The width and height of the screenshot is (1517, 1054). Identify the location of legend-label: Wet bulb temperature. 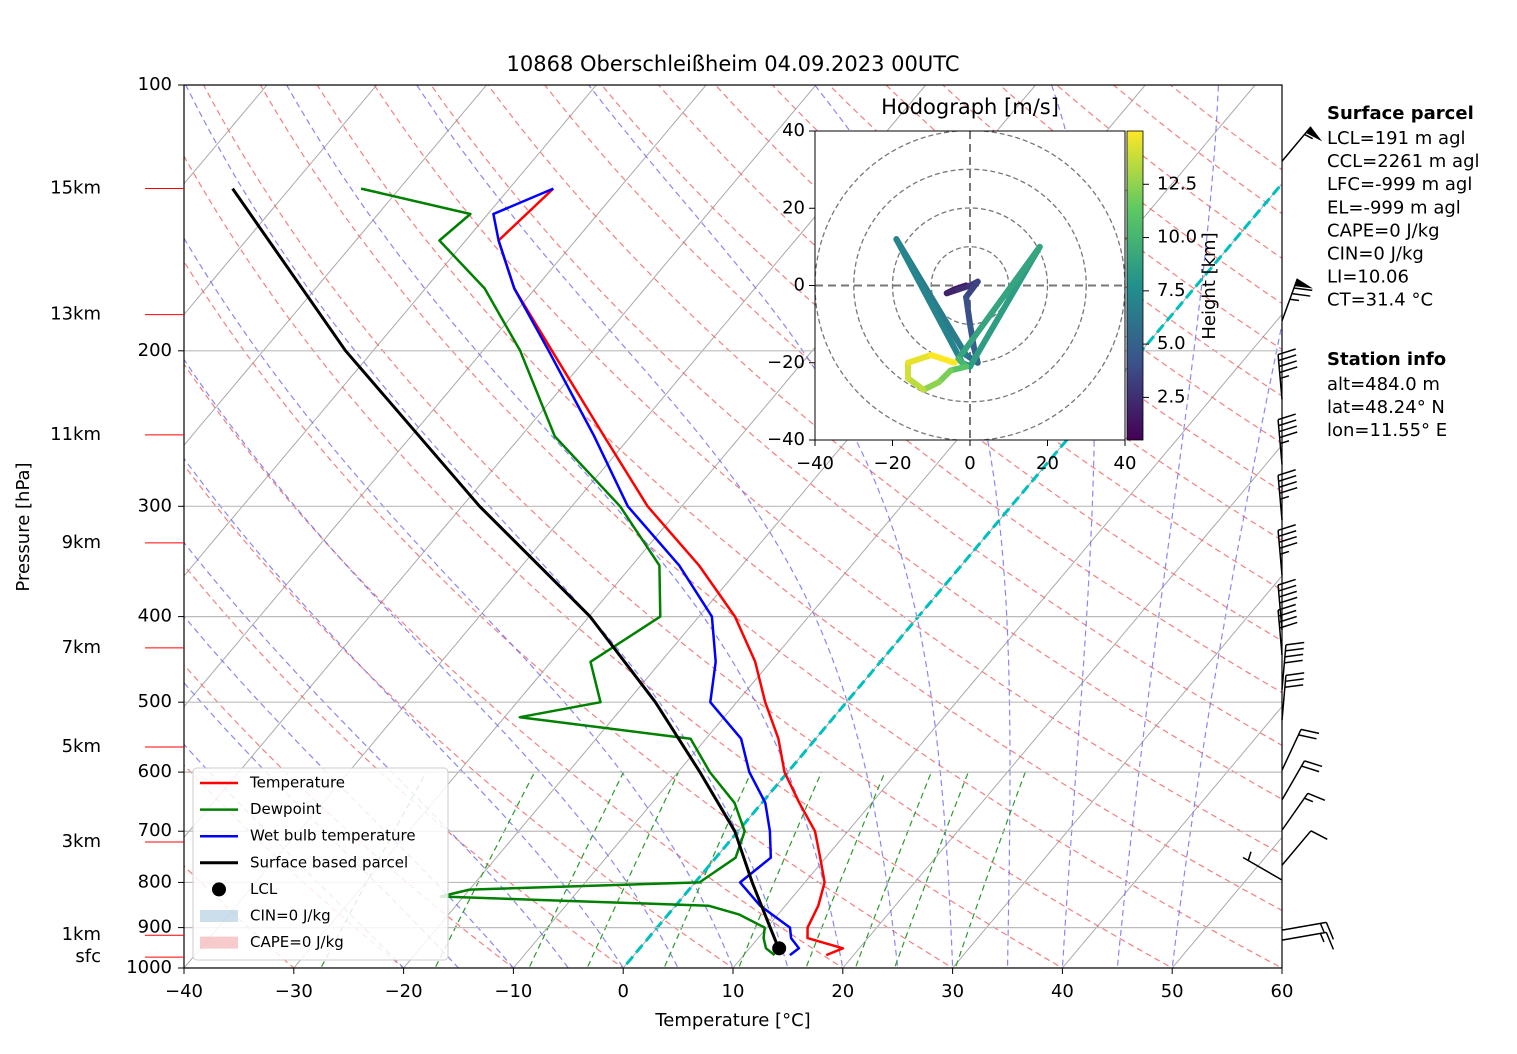
(333, 836).